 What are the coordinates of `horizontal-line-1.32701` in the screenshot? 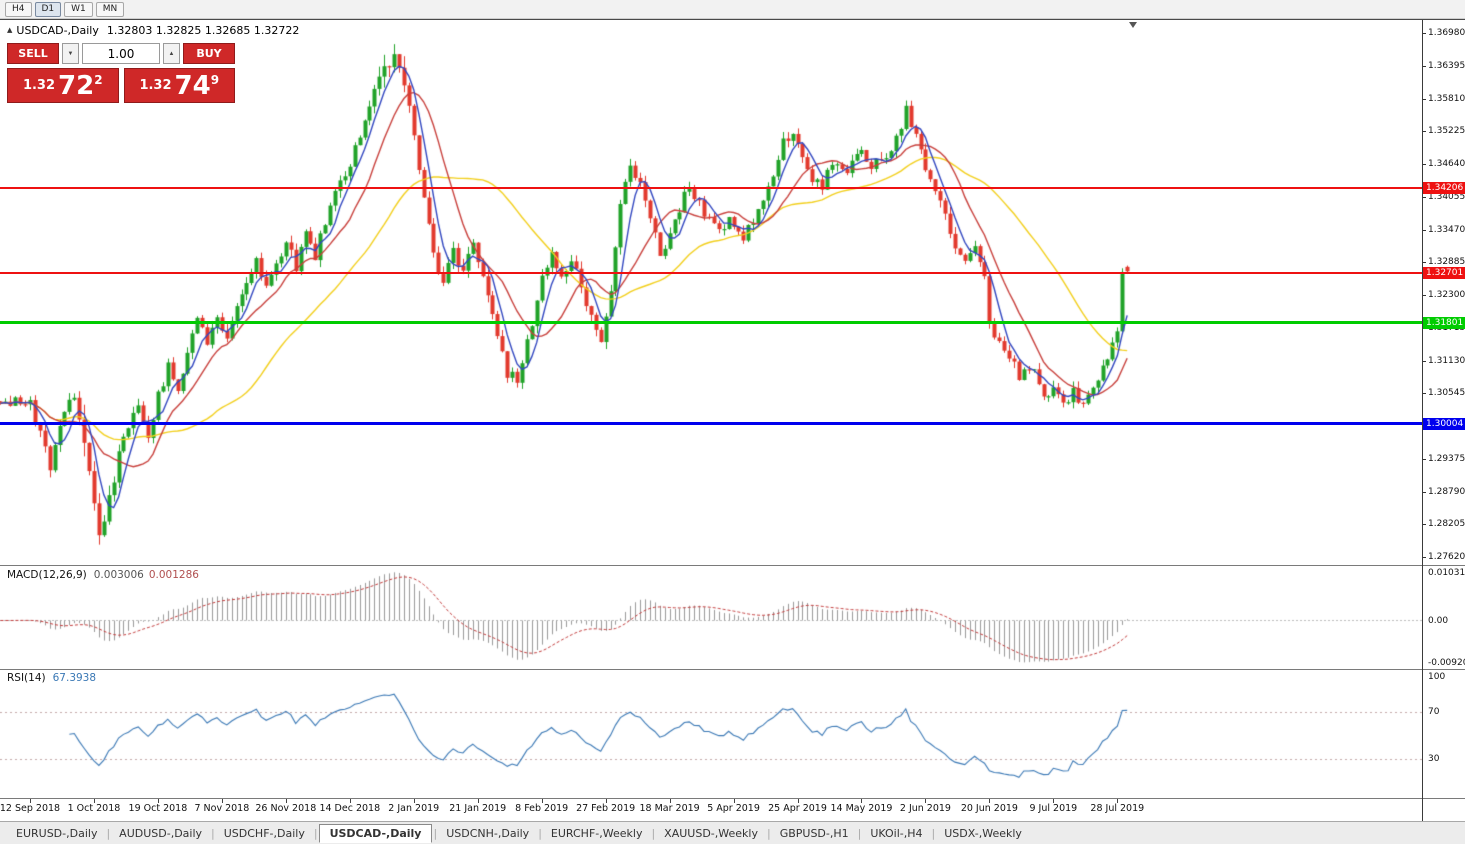 It's located at (711, 272).